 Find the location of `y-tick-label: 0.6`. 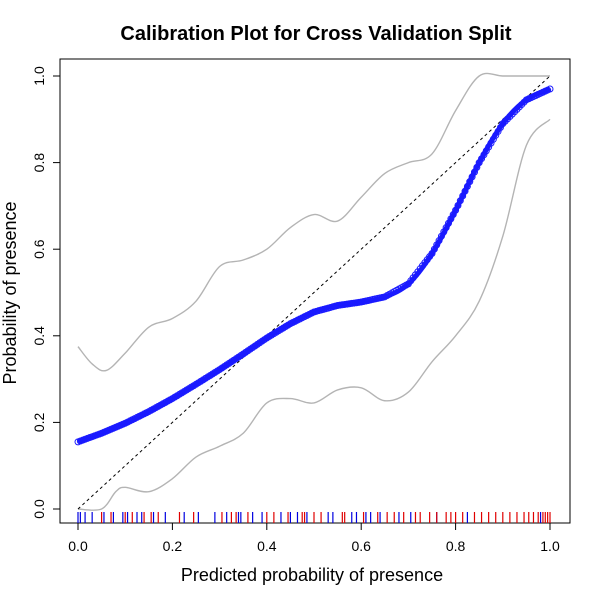

y-tick-label: 0.6 is located at coordinates (39, 249).